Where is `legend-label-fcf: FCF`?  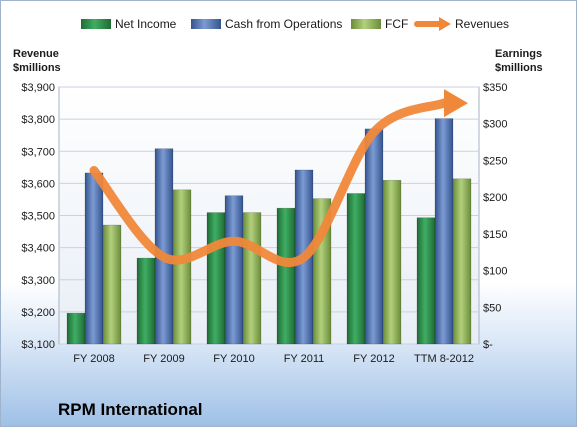 legend-label-fcf: FCF is located at coordinates (396, 24).